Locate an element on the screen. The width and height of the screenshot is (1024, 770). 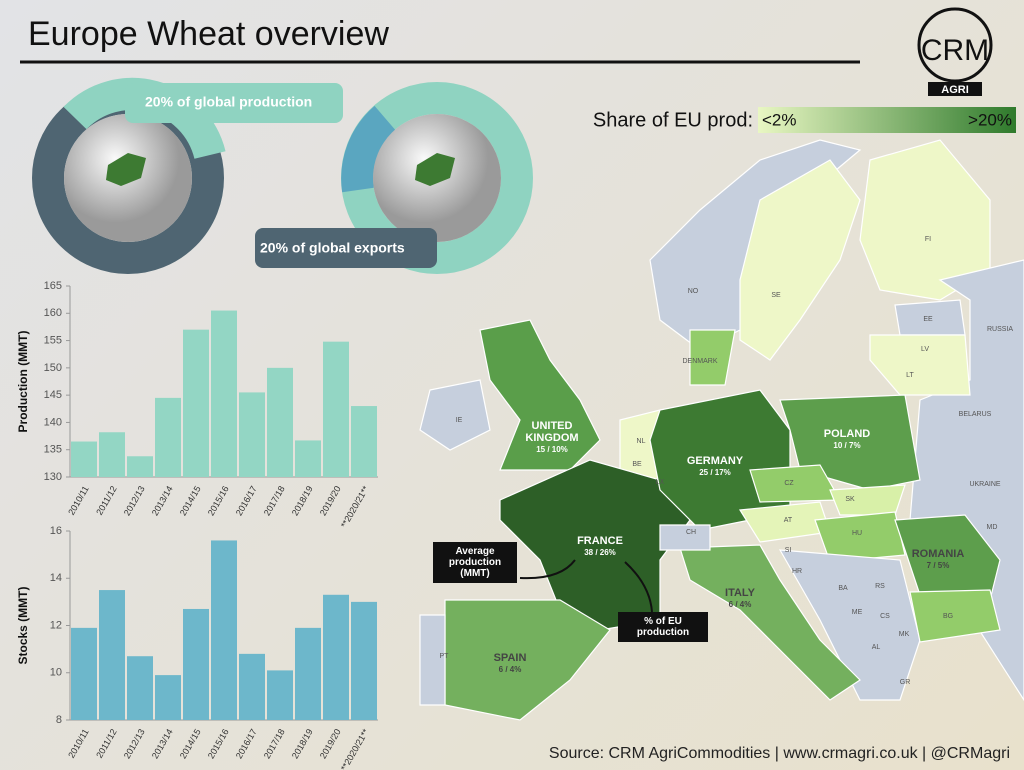
x-tick-label: 2013/14 is located at coordinates (162, 500).